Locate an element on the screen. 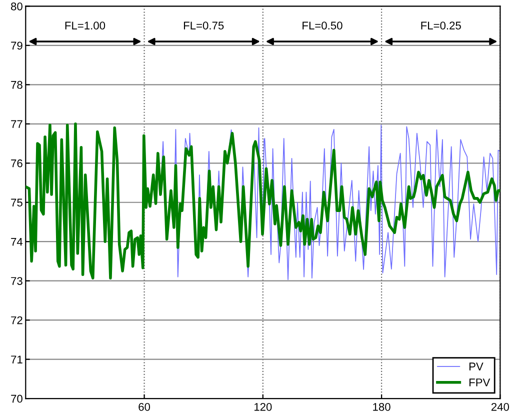 This screenshot has width=513, height=413. y-tick-label: 73 is located at coordinates (16, 281).